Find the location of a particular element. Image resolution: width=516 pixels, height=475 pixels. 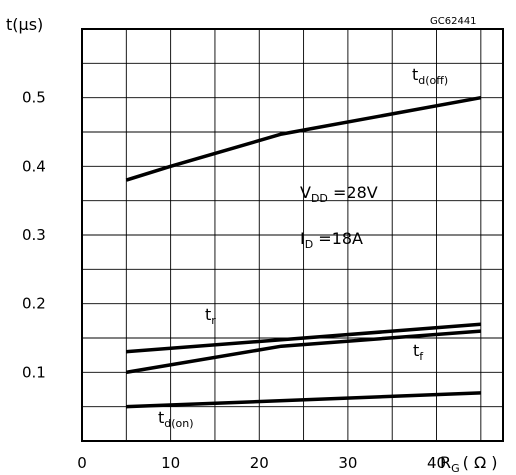

series-label-d-on-symbol: t is located at coordinates (161, 417).